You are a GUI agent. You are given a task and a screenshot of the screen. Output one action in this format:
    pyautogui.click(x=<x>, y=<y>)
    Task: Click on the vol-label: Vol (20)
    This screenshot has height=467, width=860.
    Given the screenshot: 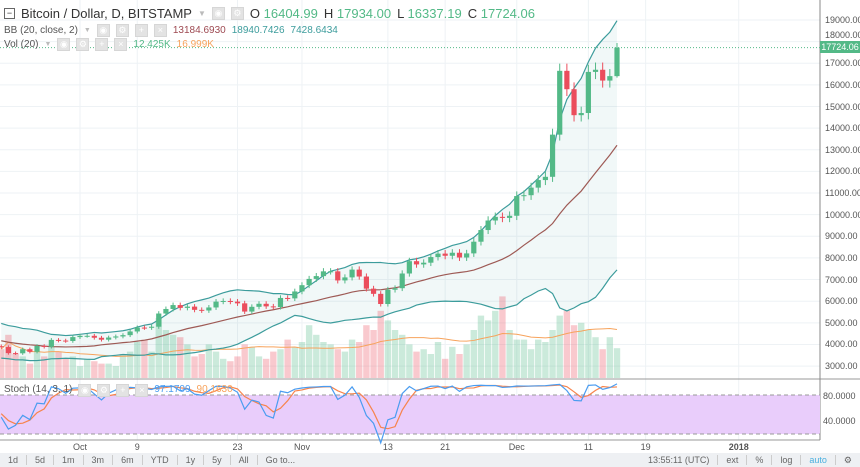 What is the action you would take?
    pyautogui.click(x=21, y=44)
    